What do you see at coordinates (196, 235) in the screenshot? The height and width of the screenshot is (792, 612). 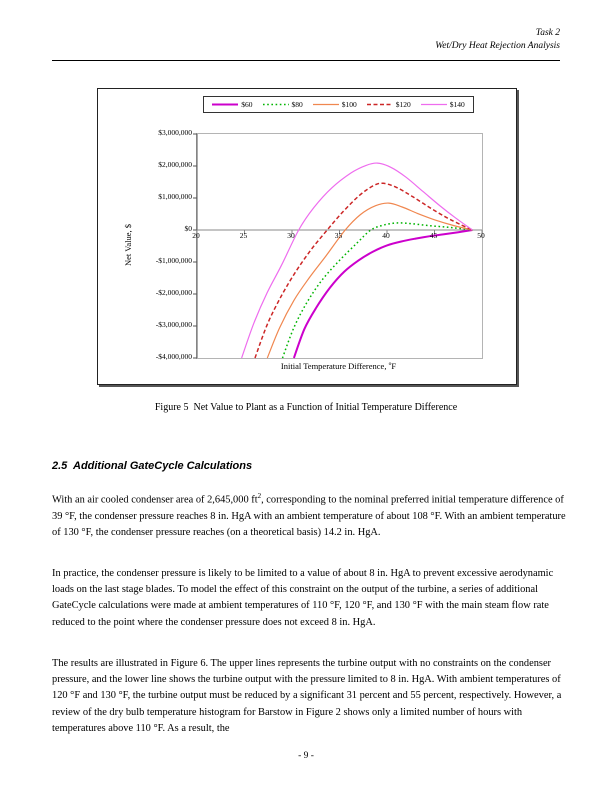 I see `x-tick-label: 20` at bounding box center [196, 235].